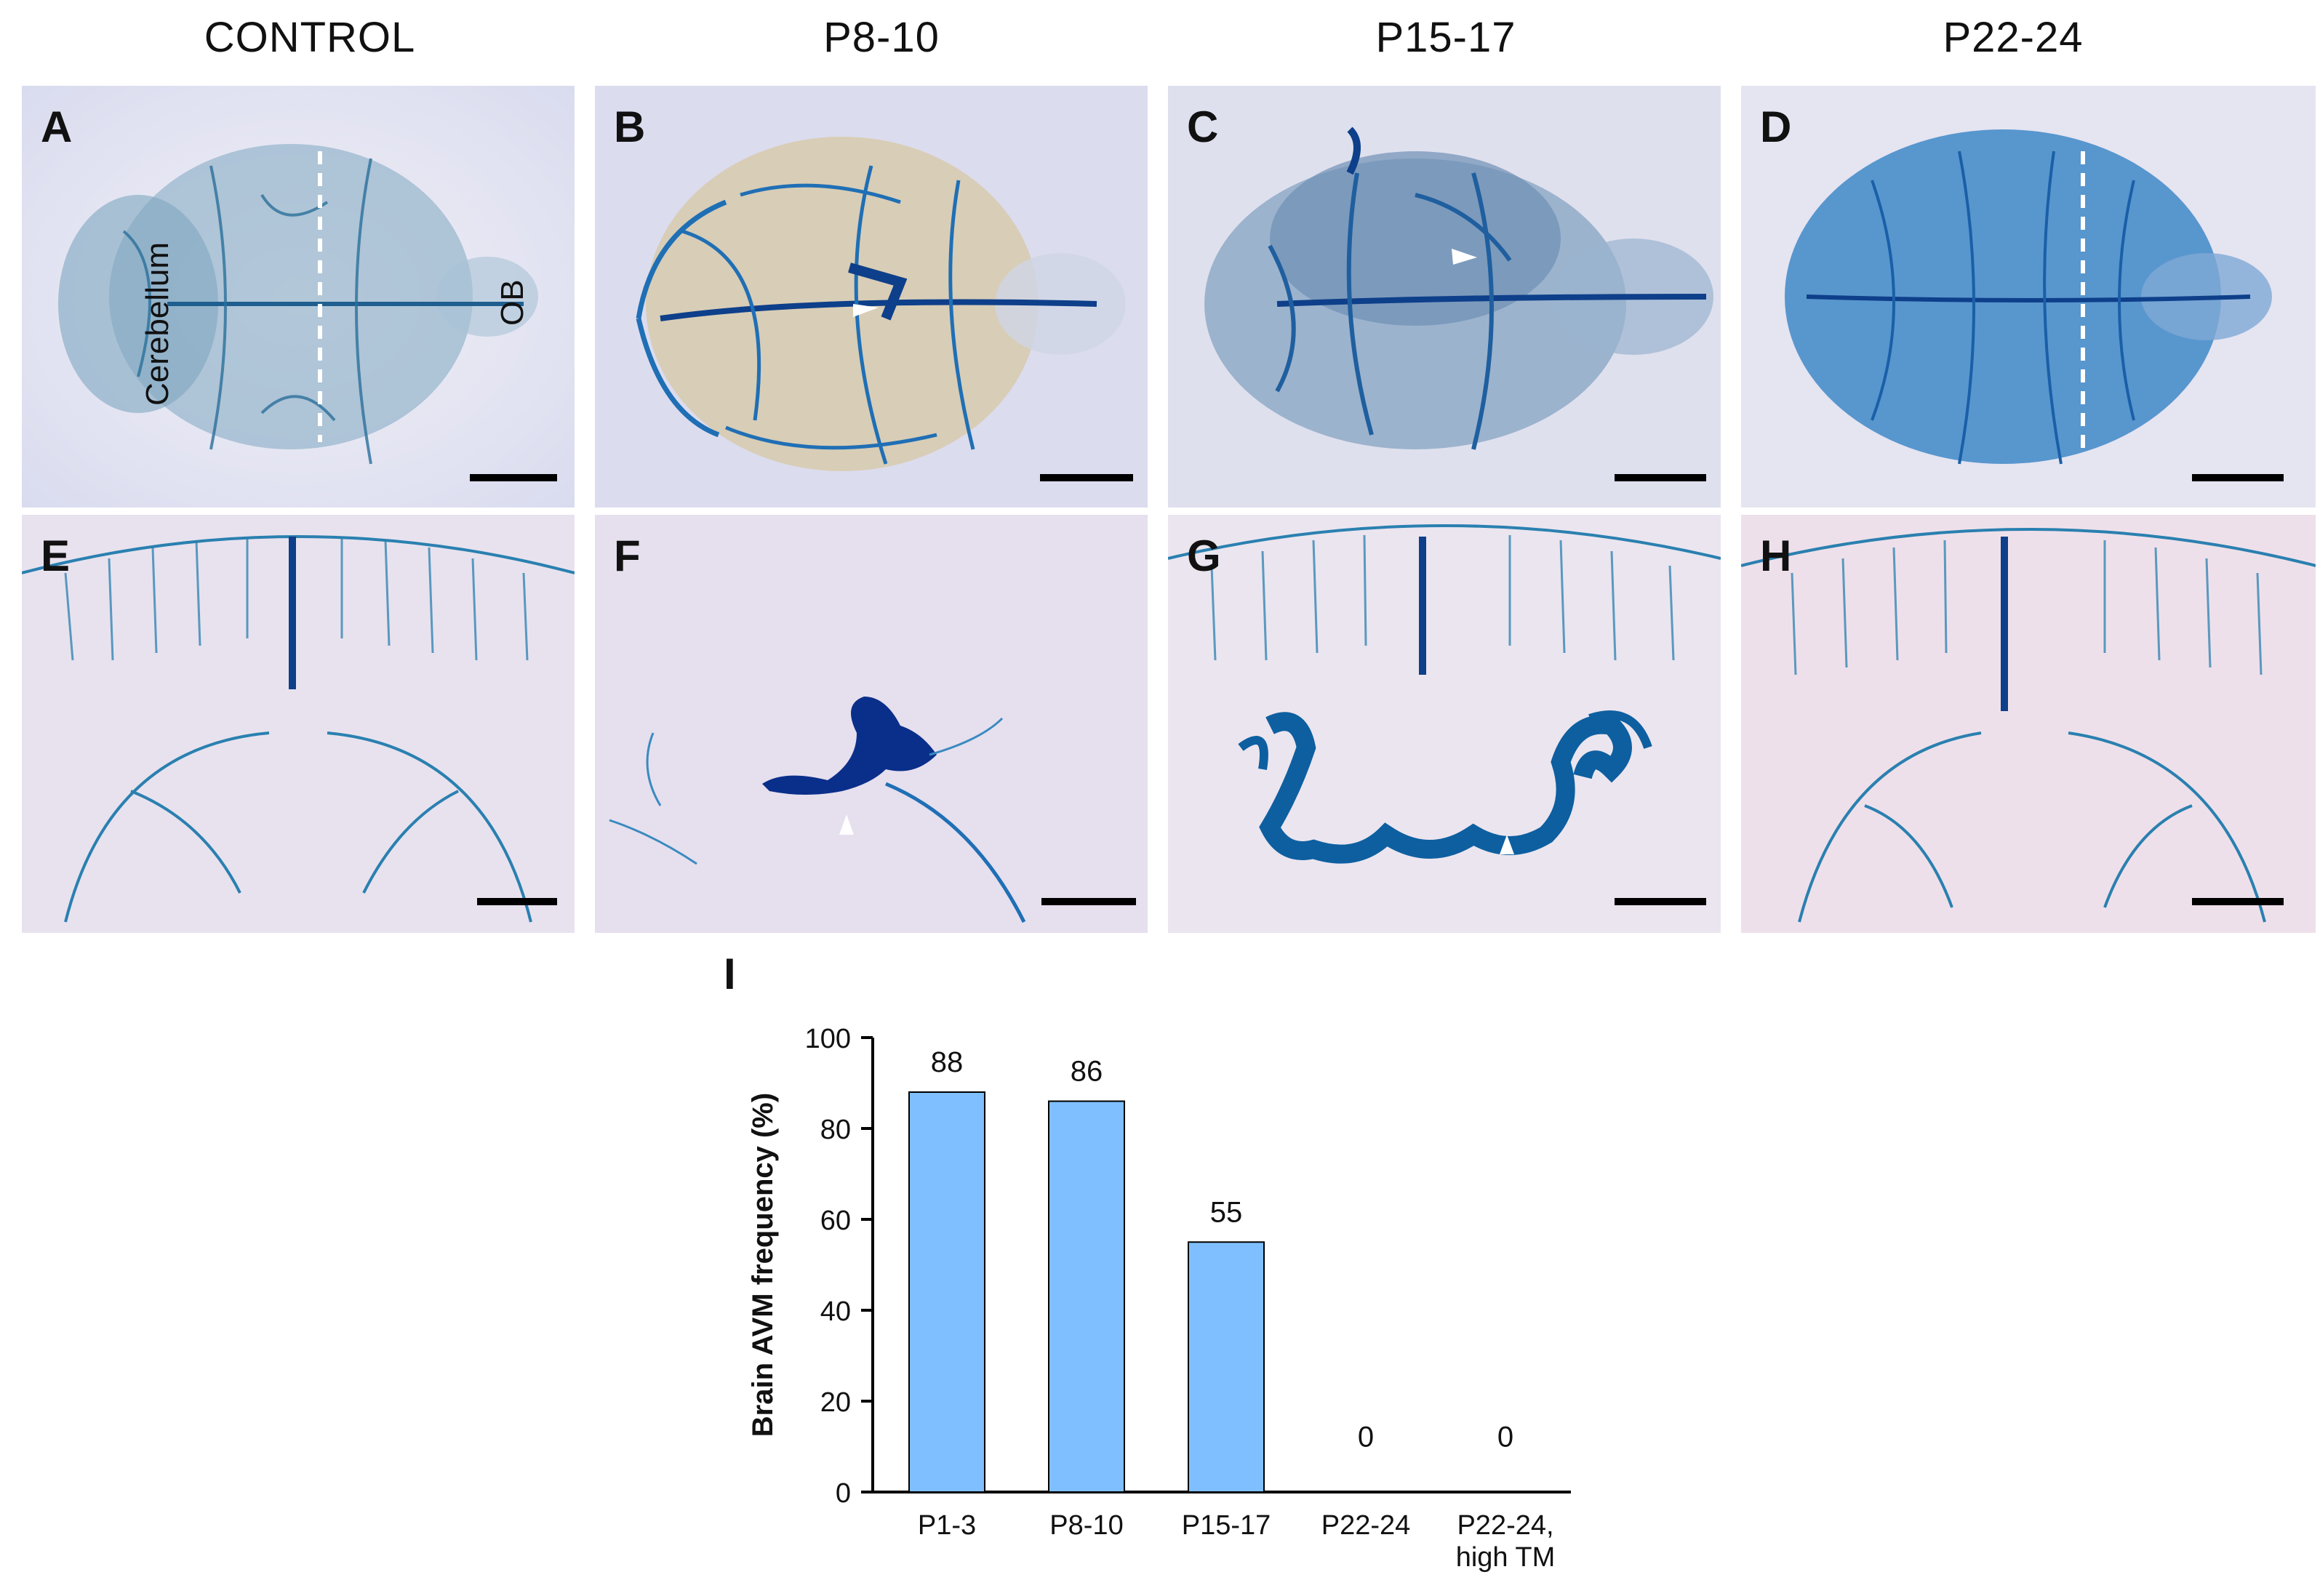  What do you see at coordinates (881, 38) in the screenshot?
I see `column-header-p8-10: P8-10` at bounding box center [881, 38].